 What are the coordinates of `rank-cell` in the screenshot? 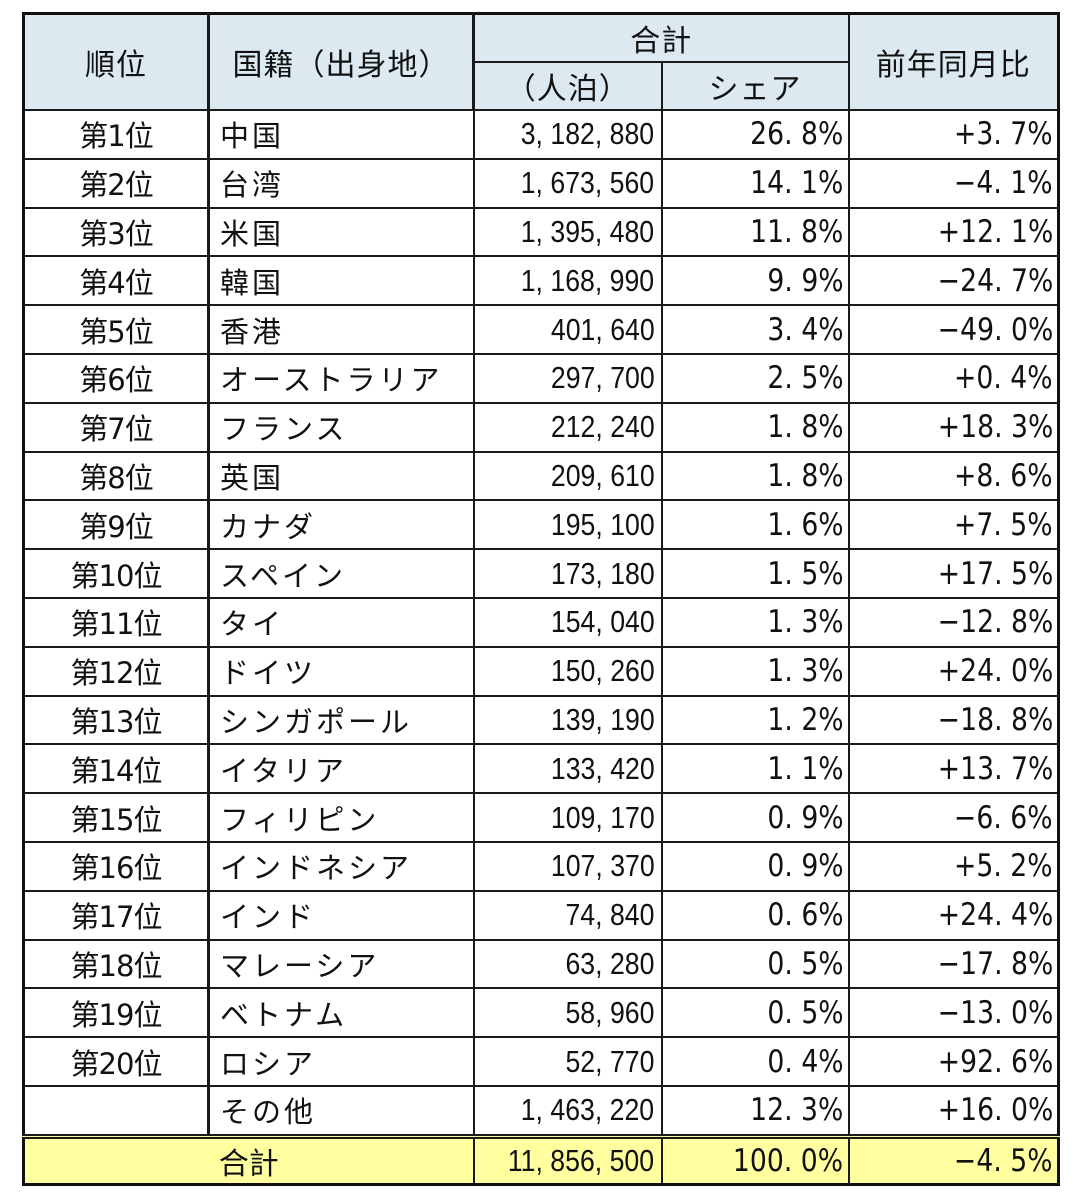 It's located at (116, 1111).